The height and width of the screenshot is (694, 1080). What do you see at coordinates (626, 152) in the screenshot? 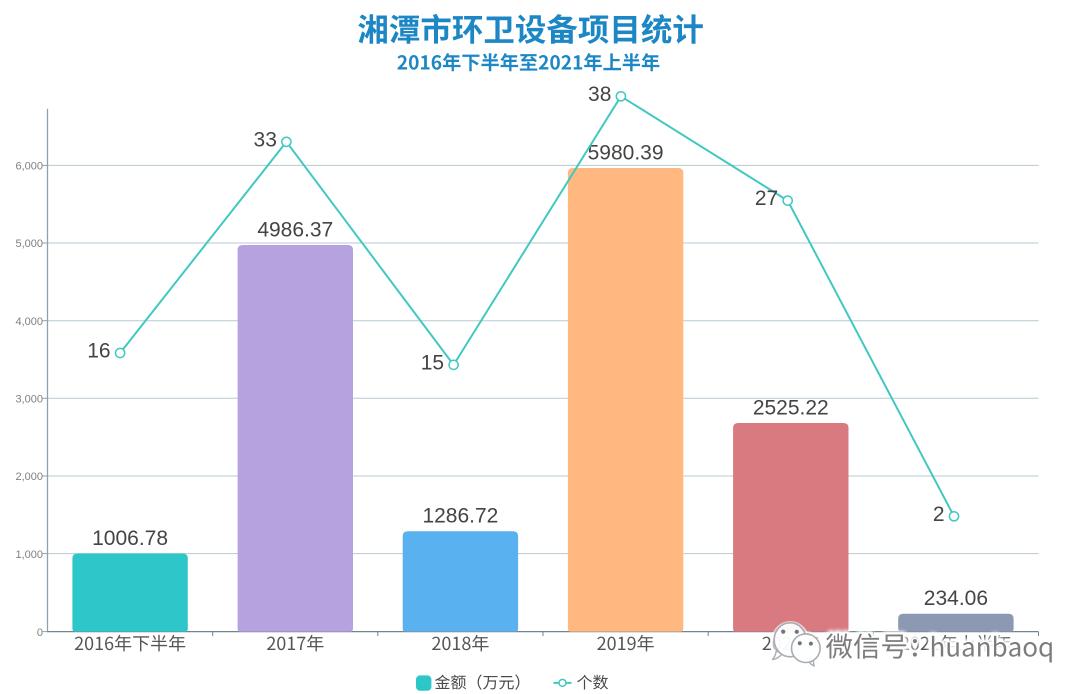
I see `svg-text: 5980.39` at bounding box center [626, 152].